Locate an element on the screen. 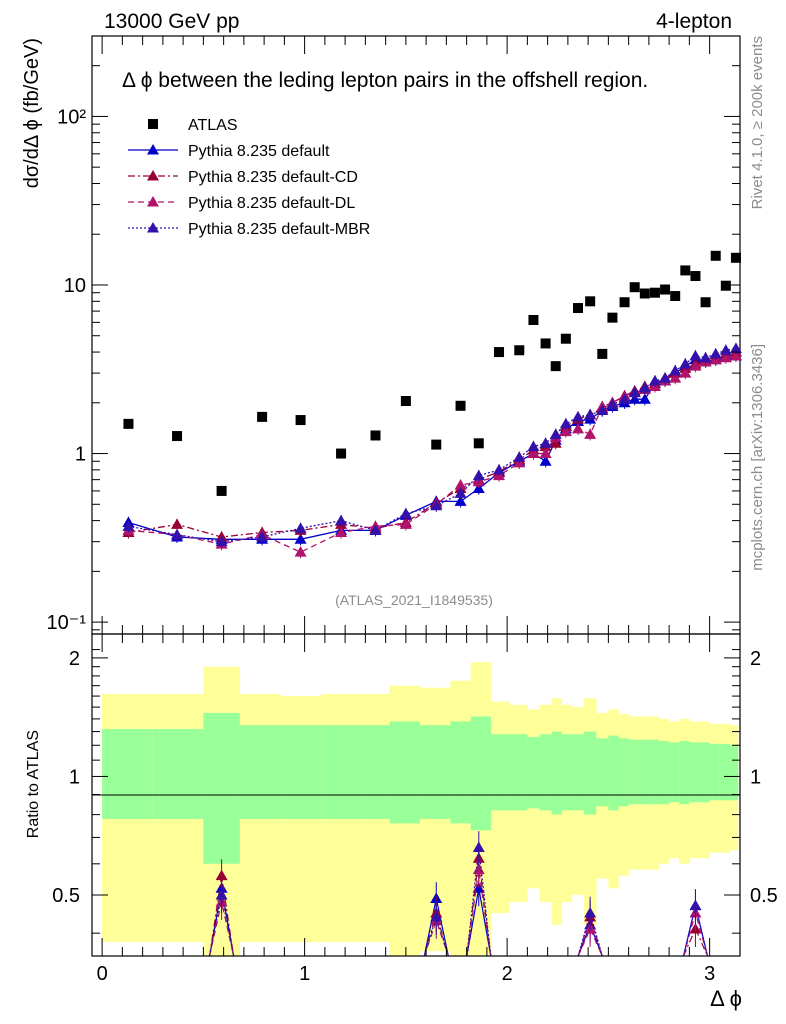 The height and width of the screenshot is (1024, 786). ratio-tick-label-left: 2 is located at coordinates (74, 659).